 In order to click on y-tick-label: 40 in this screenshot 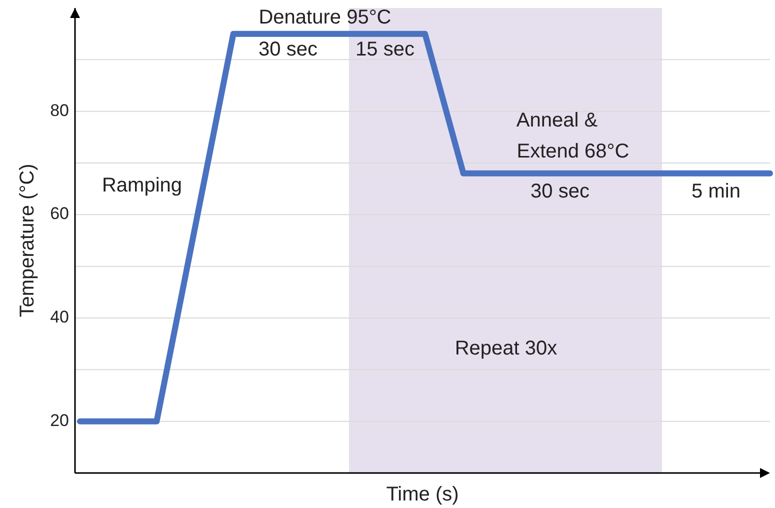, I will do `click(59, 316)`.